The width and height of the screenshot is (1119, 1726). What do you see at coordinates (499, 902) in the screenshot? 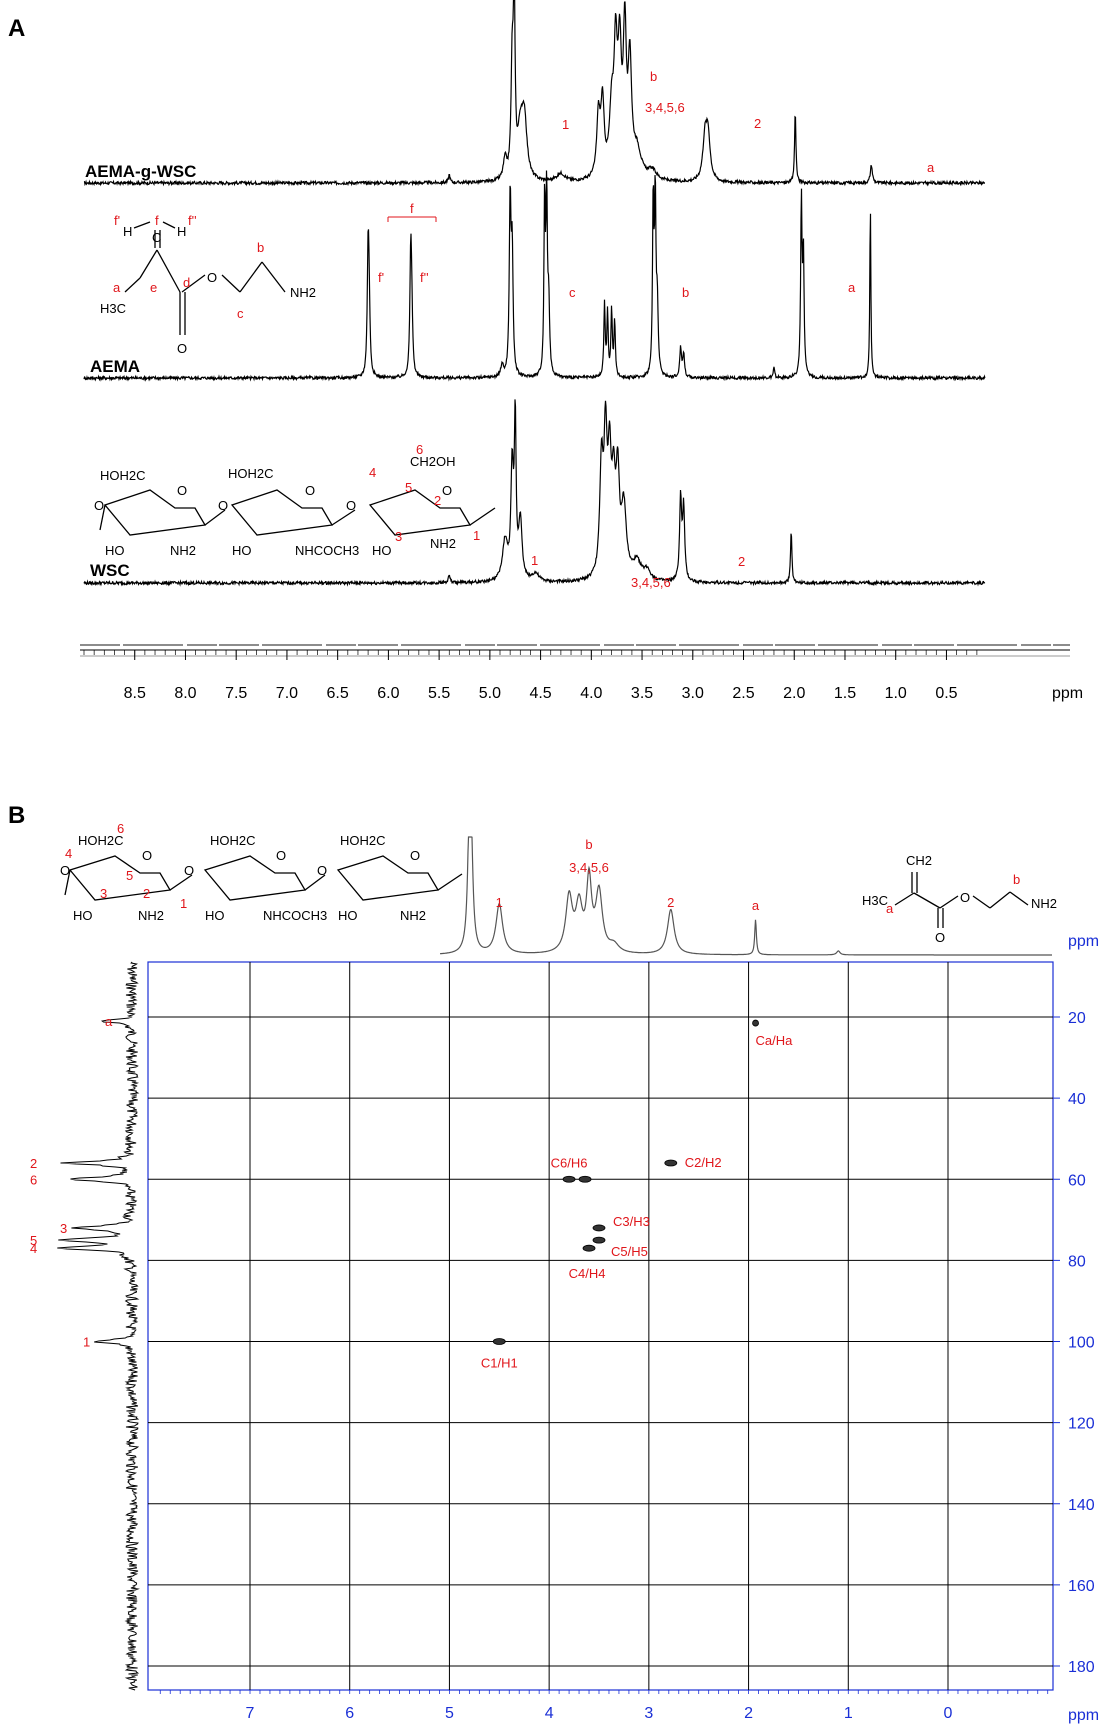
I see `projection-peak-label: 1` at bounding box center [499, 902].